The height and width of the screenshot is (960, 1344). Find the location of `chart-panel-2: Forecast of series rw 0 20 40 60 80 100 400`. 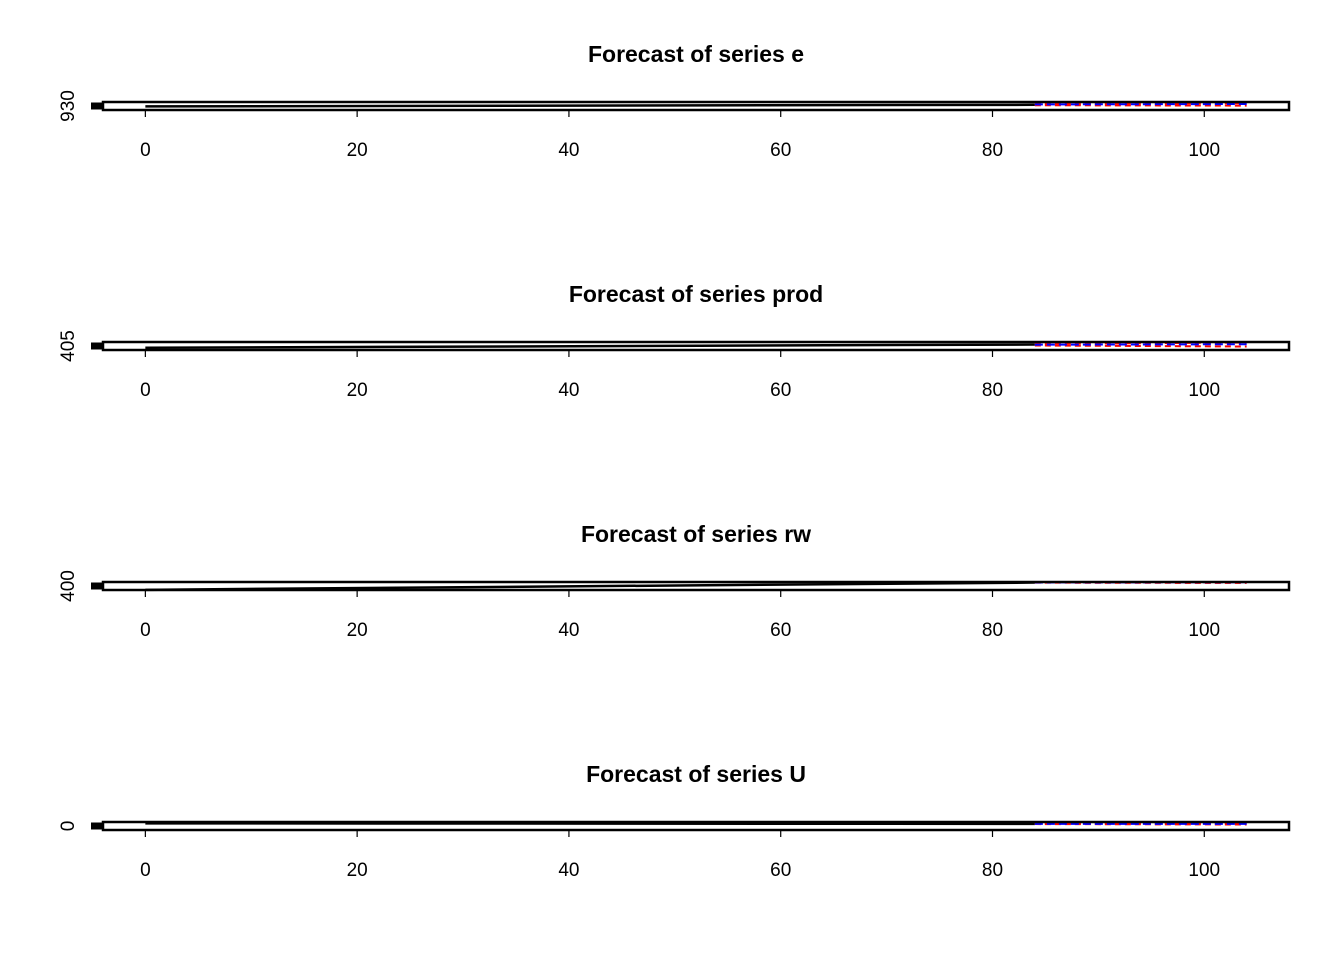

chart-panel-2: Forecast of series rw 0 20 40 60 80 100 400 is located at coordinates (674, 581).